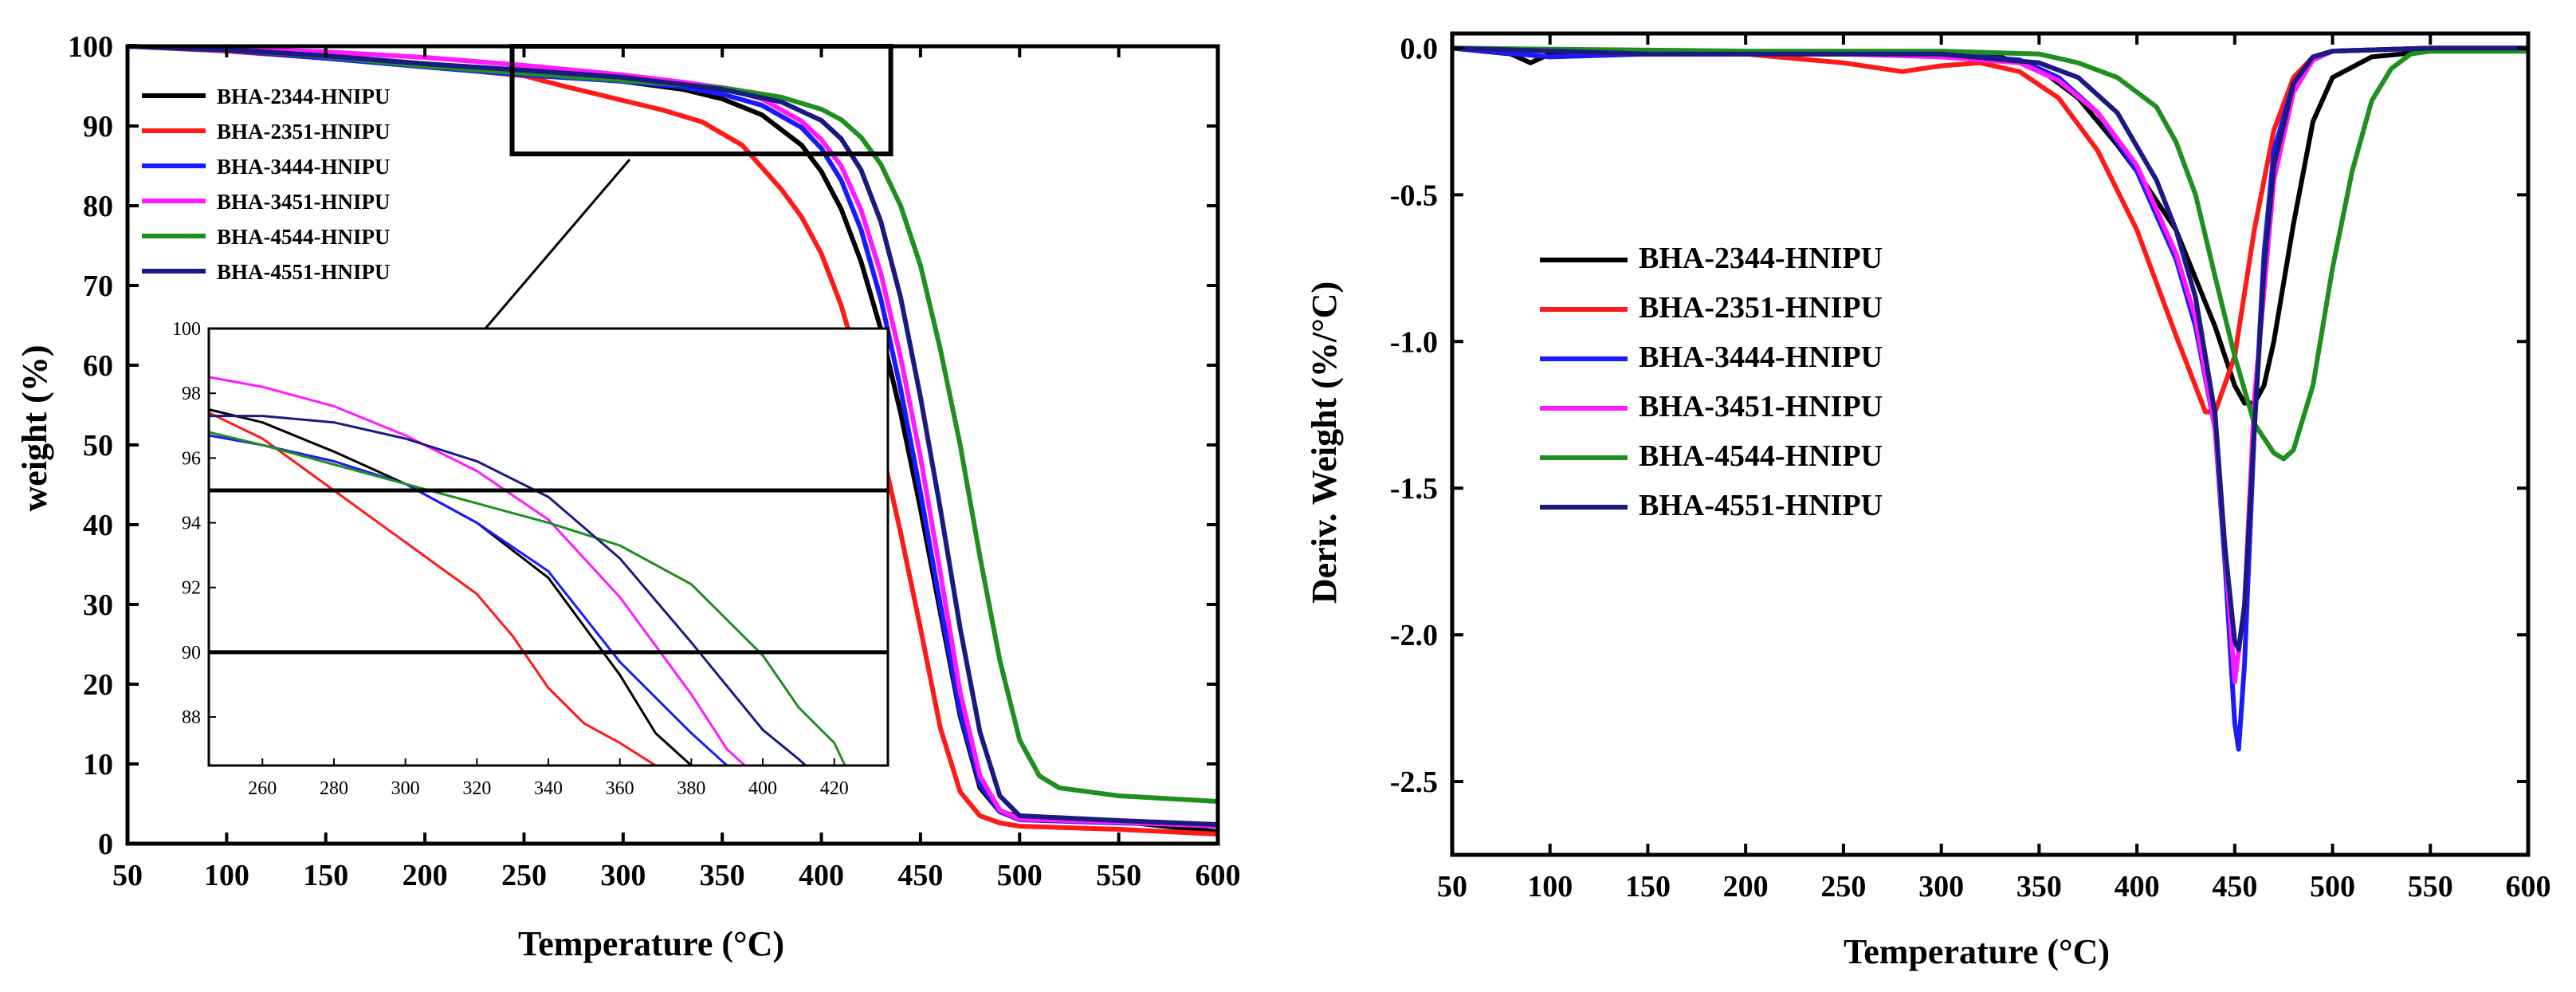 The height and width of the screenshot is (992, 2576). What do you see at coordinates (98, 287) in the screenshot?
I see `tga-y-tick-label: 70` at bounding box center [98, 287].